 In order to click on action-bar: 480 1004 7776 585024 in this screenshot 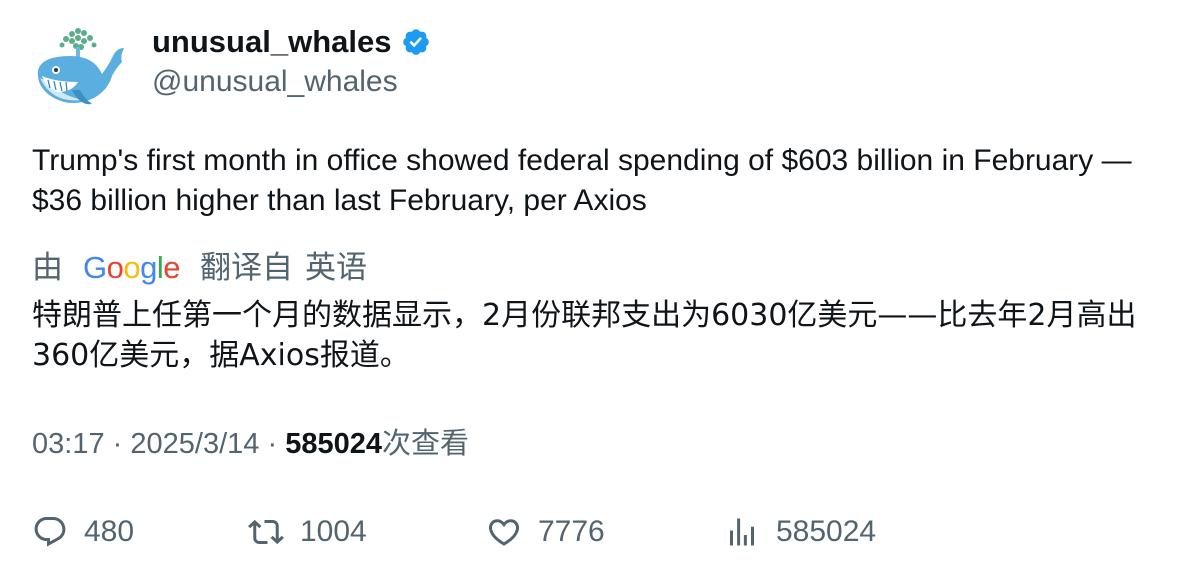, I will do `click(602, 532)`.